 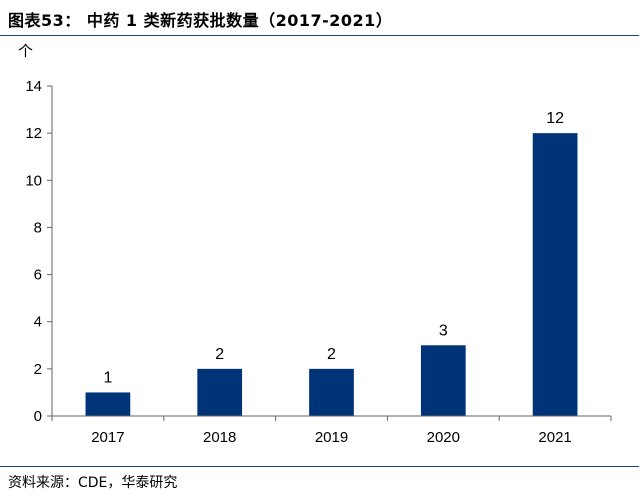 I want to click on bar-2021, so click(x=555, y=274).